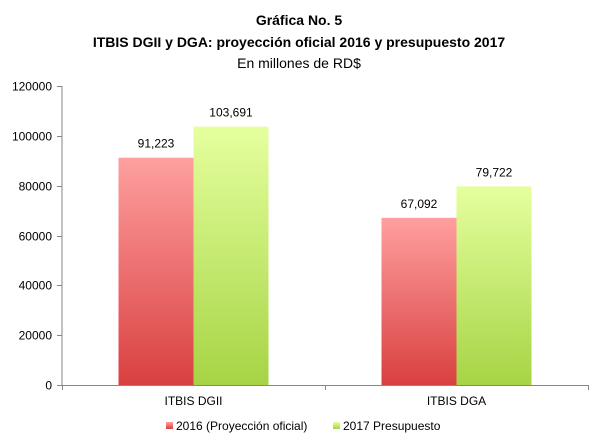  What do you see at coordinates (36, 187) in the screenshot?
I see `y-tick-label: 80000` at bounding box center [36, 187].